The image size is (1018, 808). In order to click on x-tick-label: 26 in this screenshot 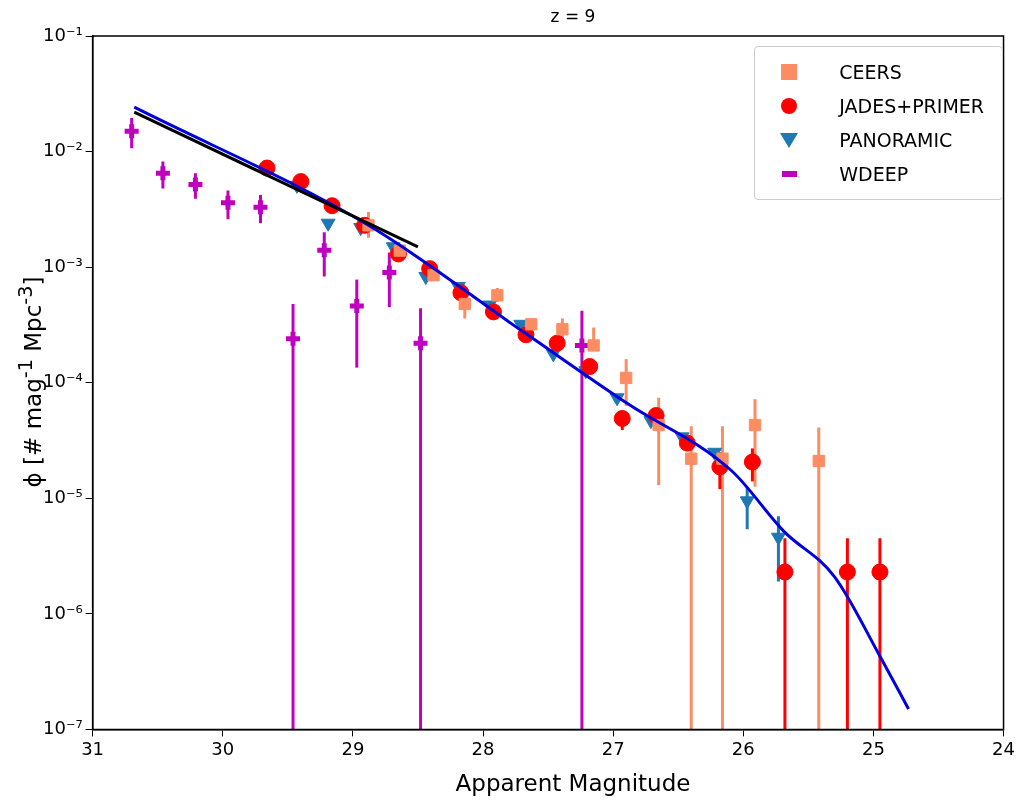, I will do `click(743, 748)`.